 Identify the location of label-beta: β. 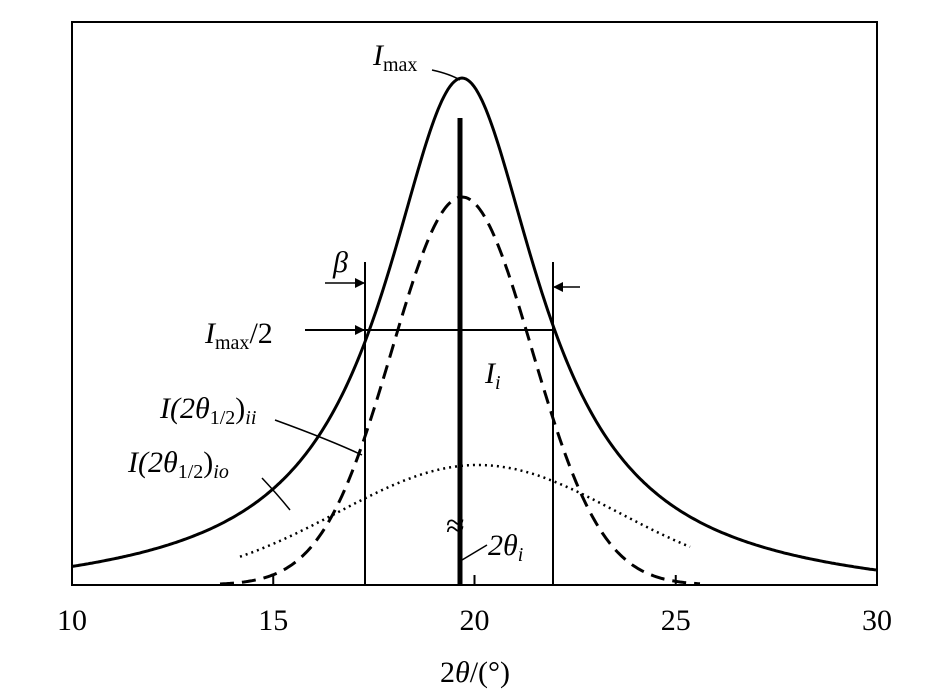
(340, 262).